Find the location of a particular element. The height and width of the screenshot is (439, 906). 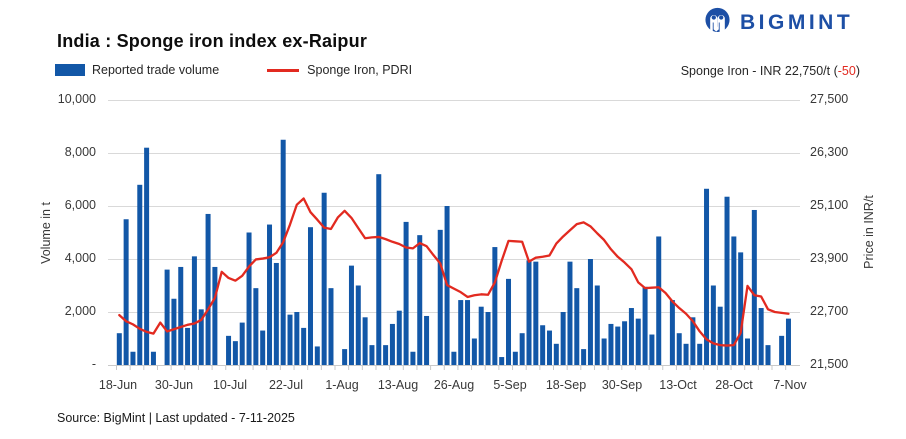

left-axis-title: Volume in t is located at coordinates (46, 233).